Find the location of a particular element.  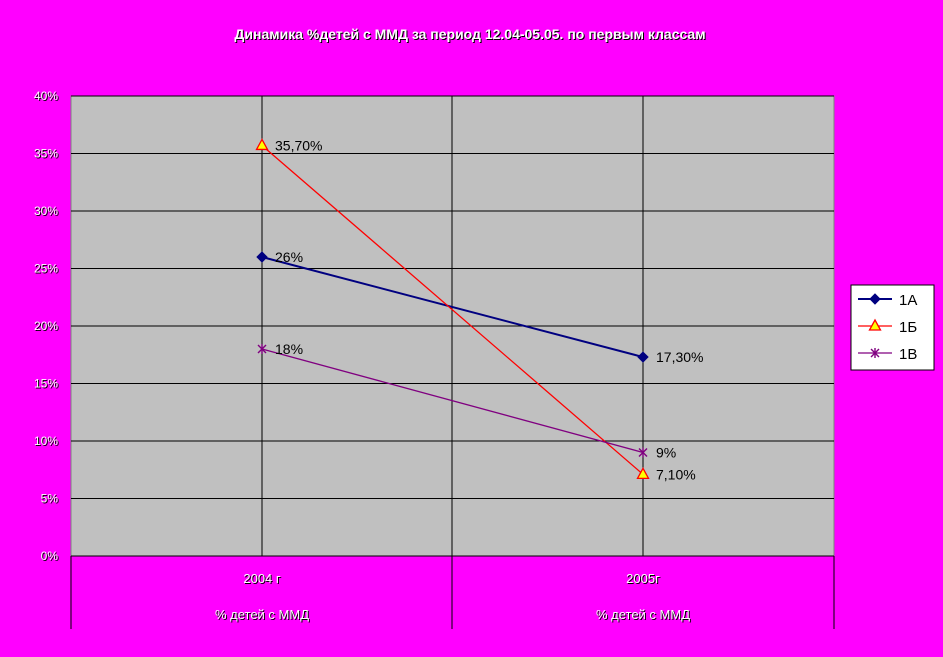

y-tick-label-text: 40% is located at coordinates (46, 96).